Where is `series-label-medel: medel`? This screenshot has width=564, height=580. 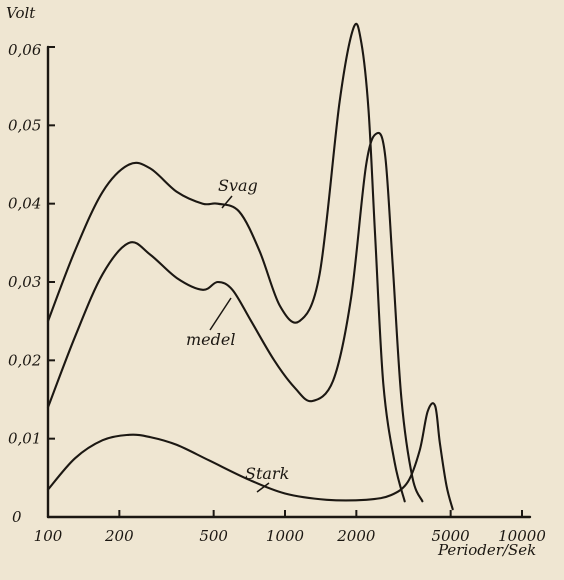
series-label-medel: medel is located at coordinates (210, 339).